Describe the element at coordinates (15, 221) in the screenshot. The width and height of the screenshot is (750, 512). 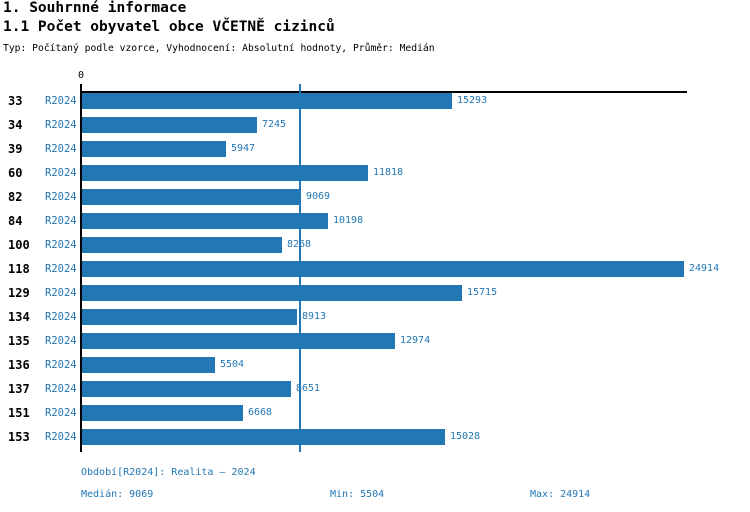
I see `row-category-label: 84` at that location.